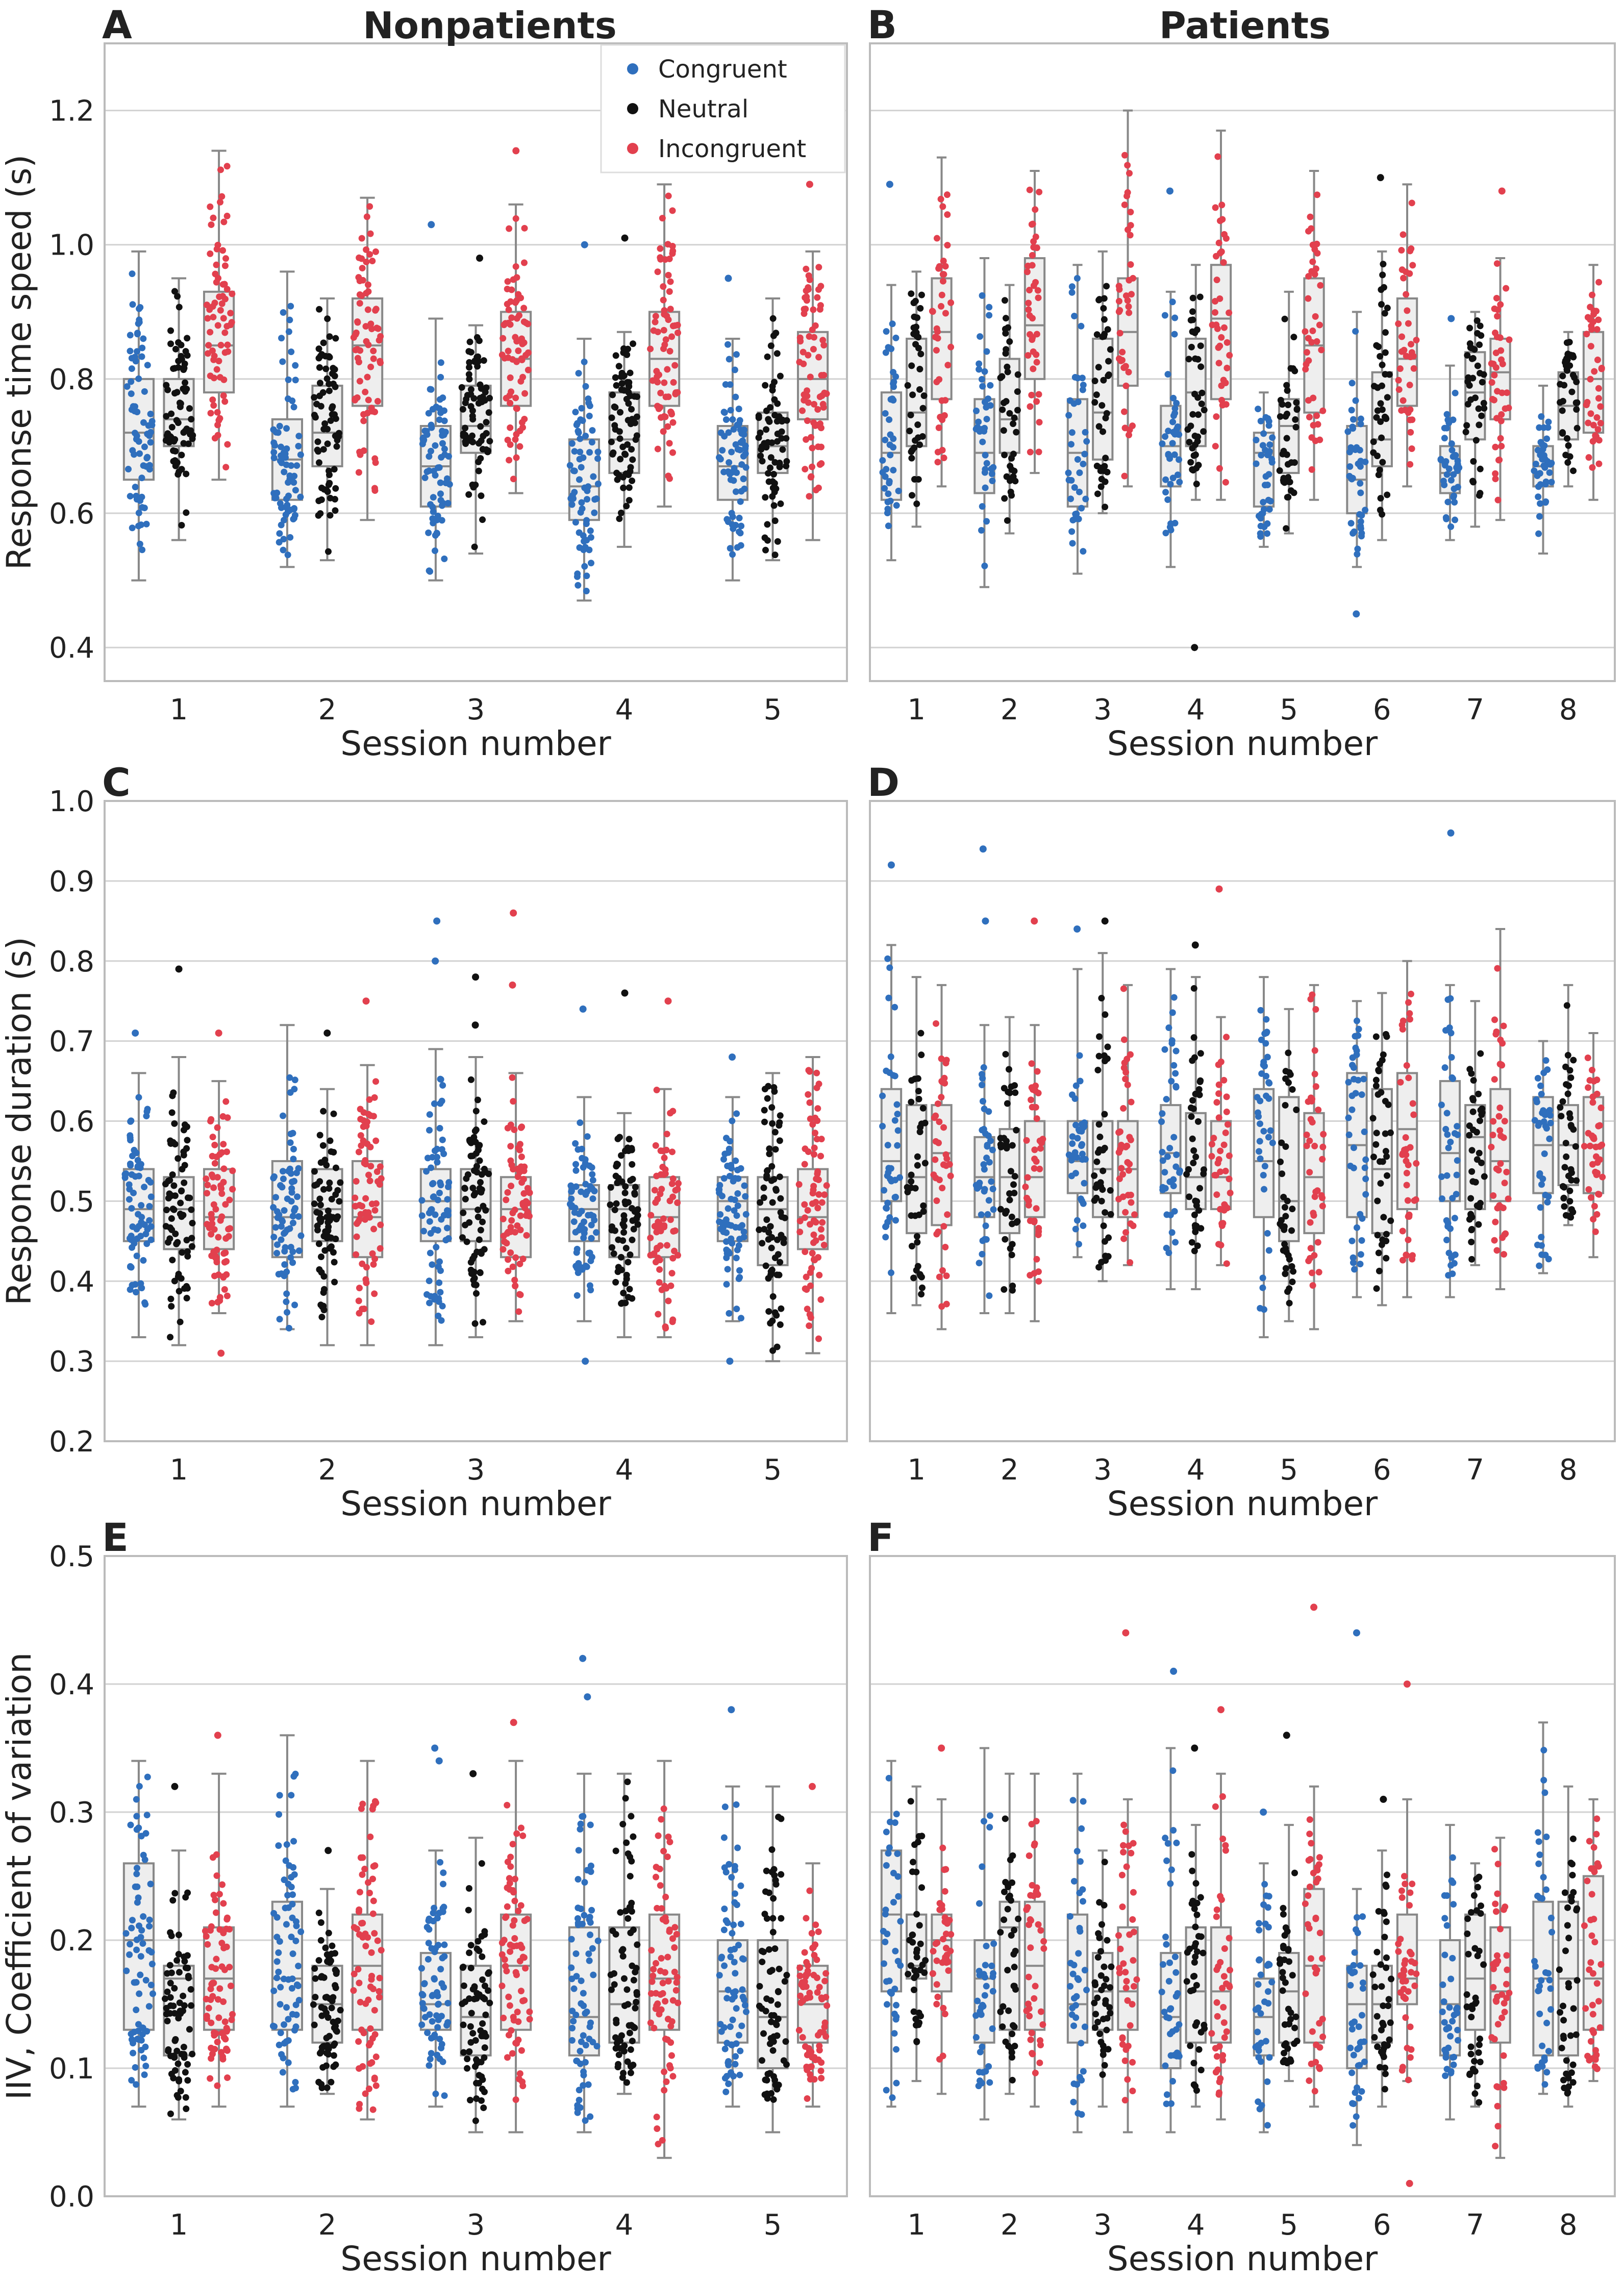 The image size is (1624, 2283). I want to click on x-tick-label: 3, so click(476, 709).